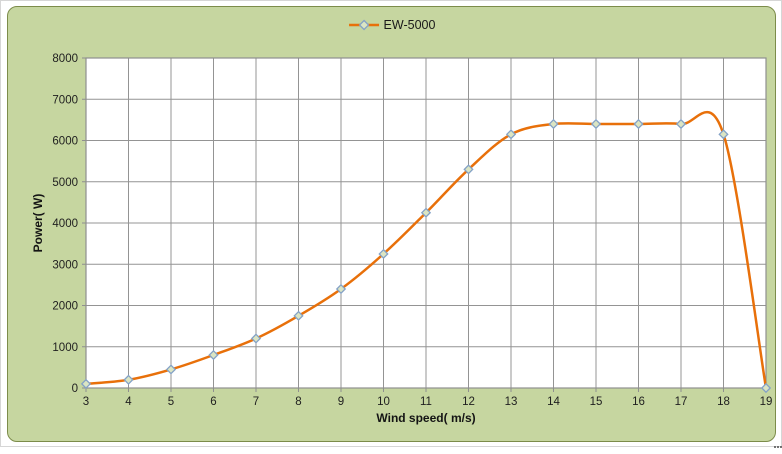 The width and height of the screenshot is (782, 454). I want to click on legend-line-marker-icon, so click(364, 25).